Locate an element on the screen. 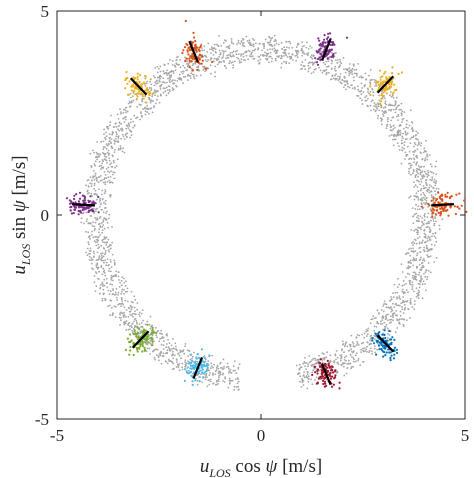 The width and height of the screenshot is (474, 478). y-axis-title: uLOS sin ψ [m/s] is located at coordinates (21, 214).